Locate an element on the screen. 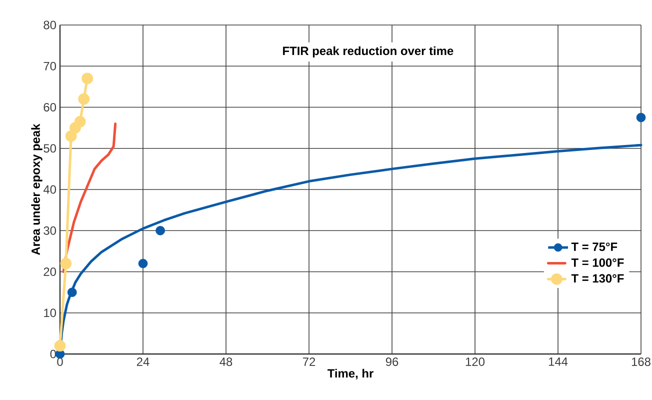 The image size is (652, 400). text: FTIR peak reduction over time is located at coordinates (368, 52).